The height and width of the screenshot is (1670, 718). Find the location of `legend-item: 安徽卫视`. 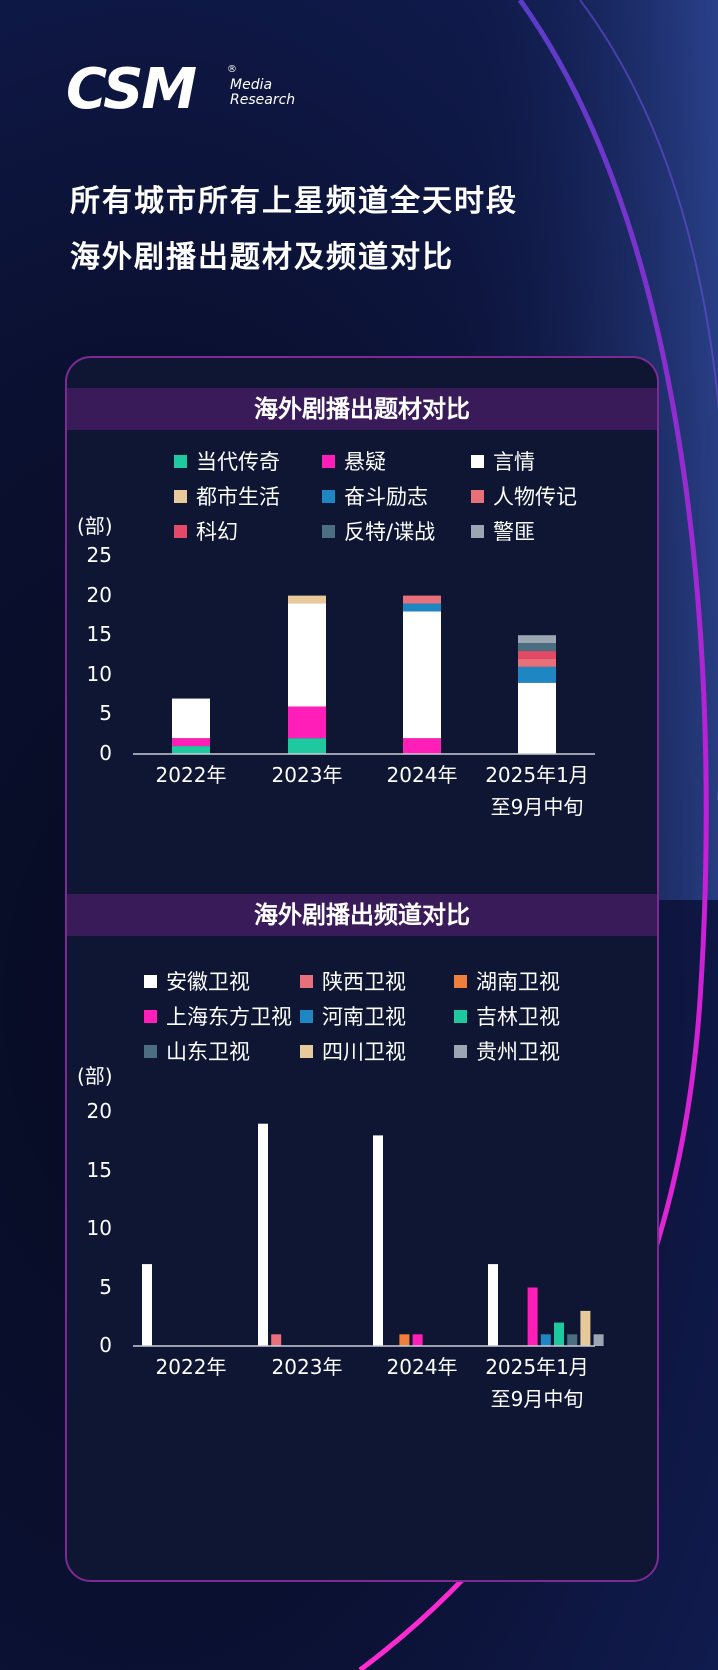

legend-item: 安徽卫视 is located at coordinates (197, 981).